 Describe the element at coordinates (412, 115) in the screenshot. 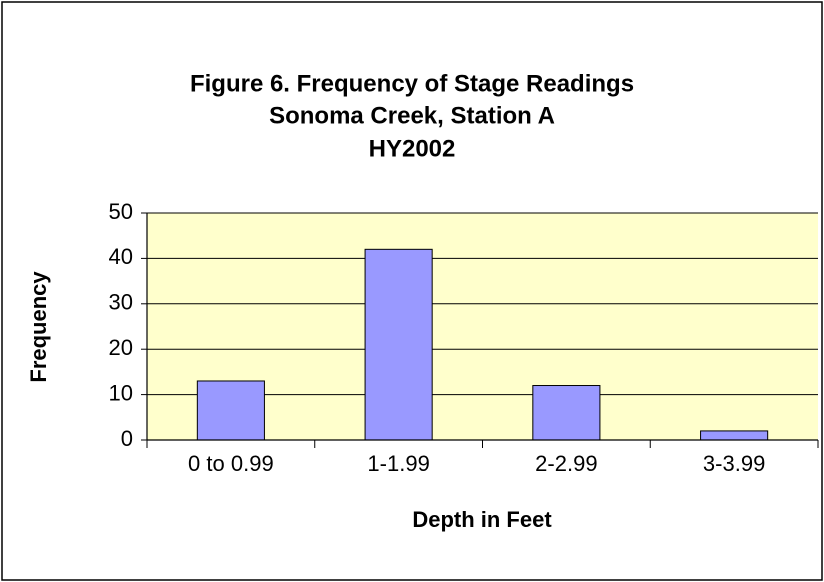

I see `chart-title: Sonoma Creek, Station A` at that location.